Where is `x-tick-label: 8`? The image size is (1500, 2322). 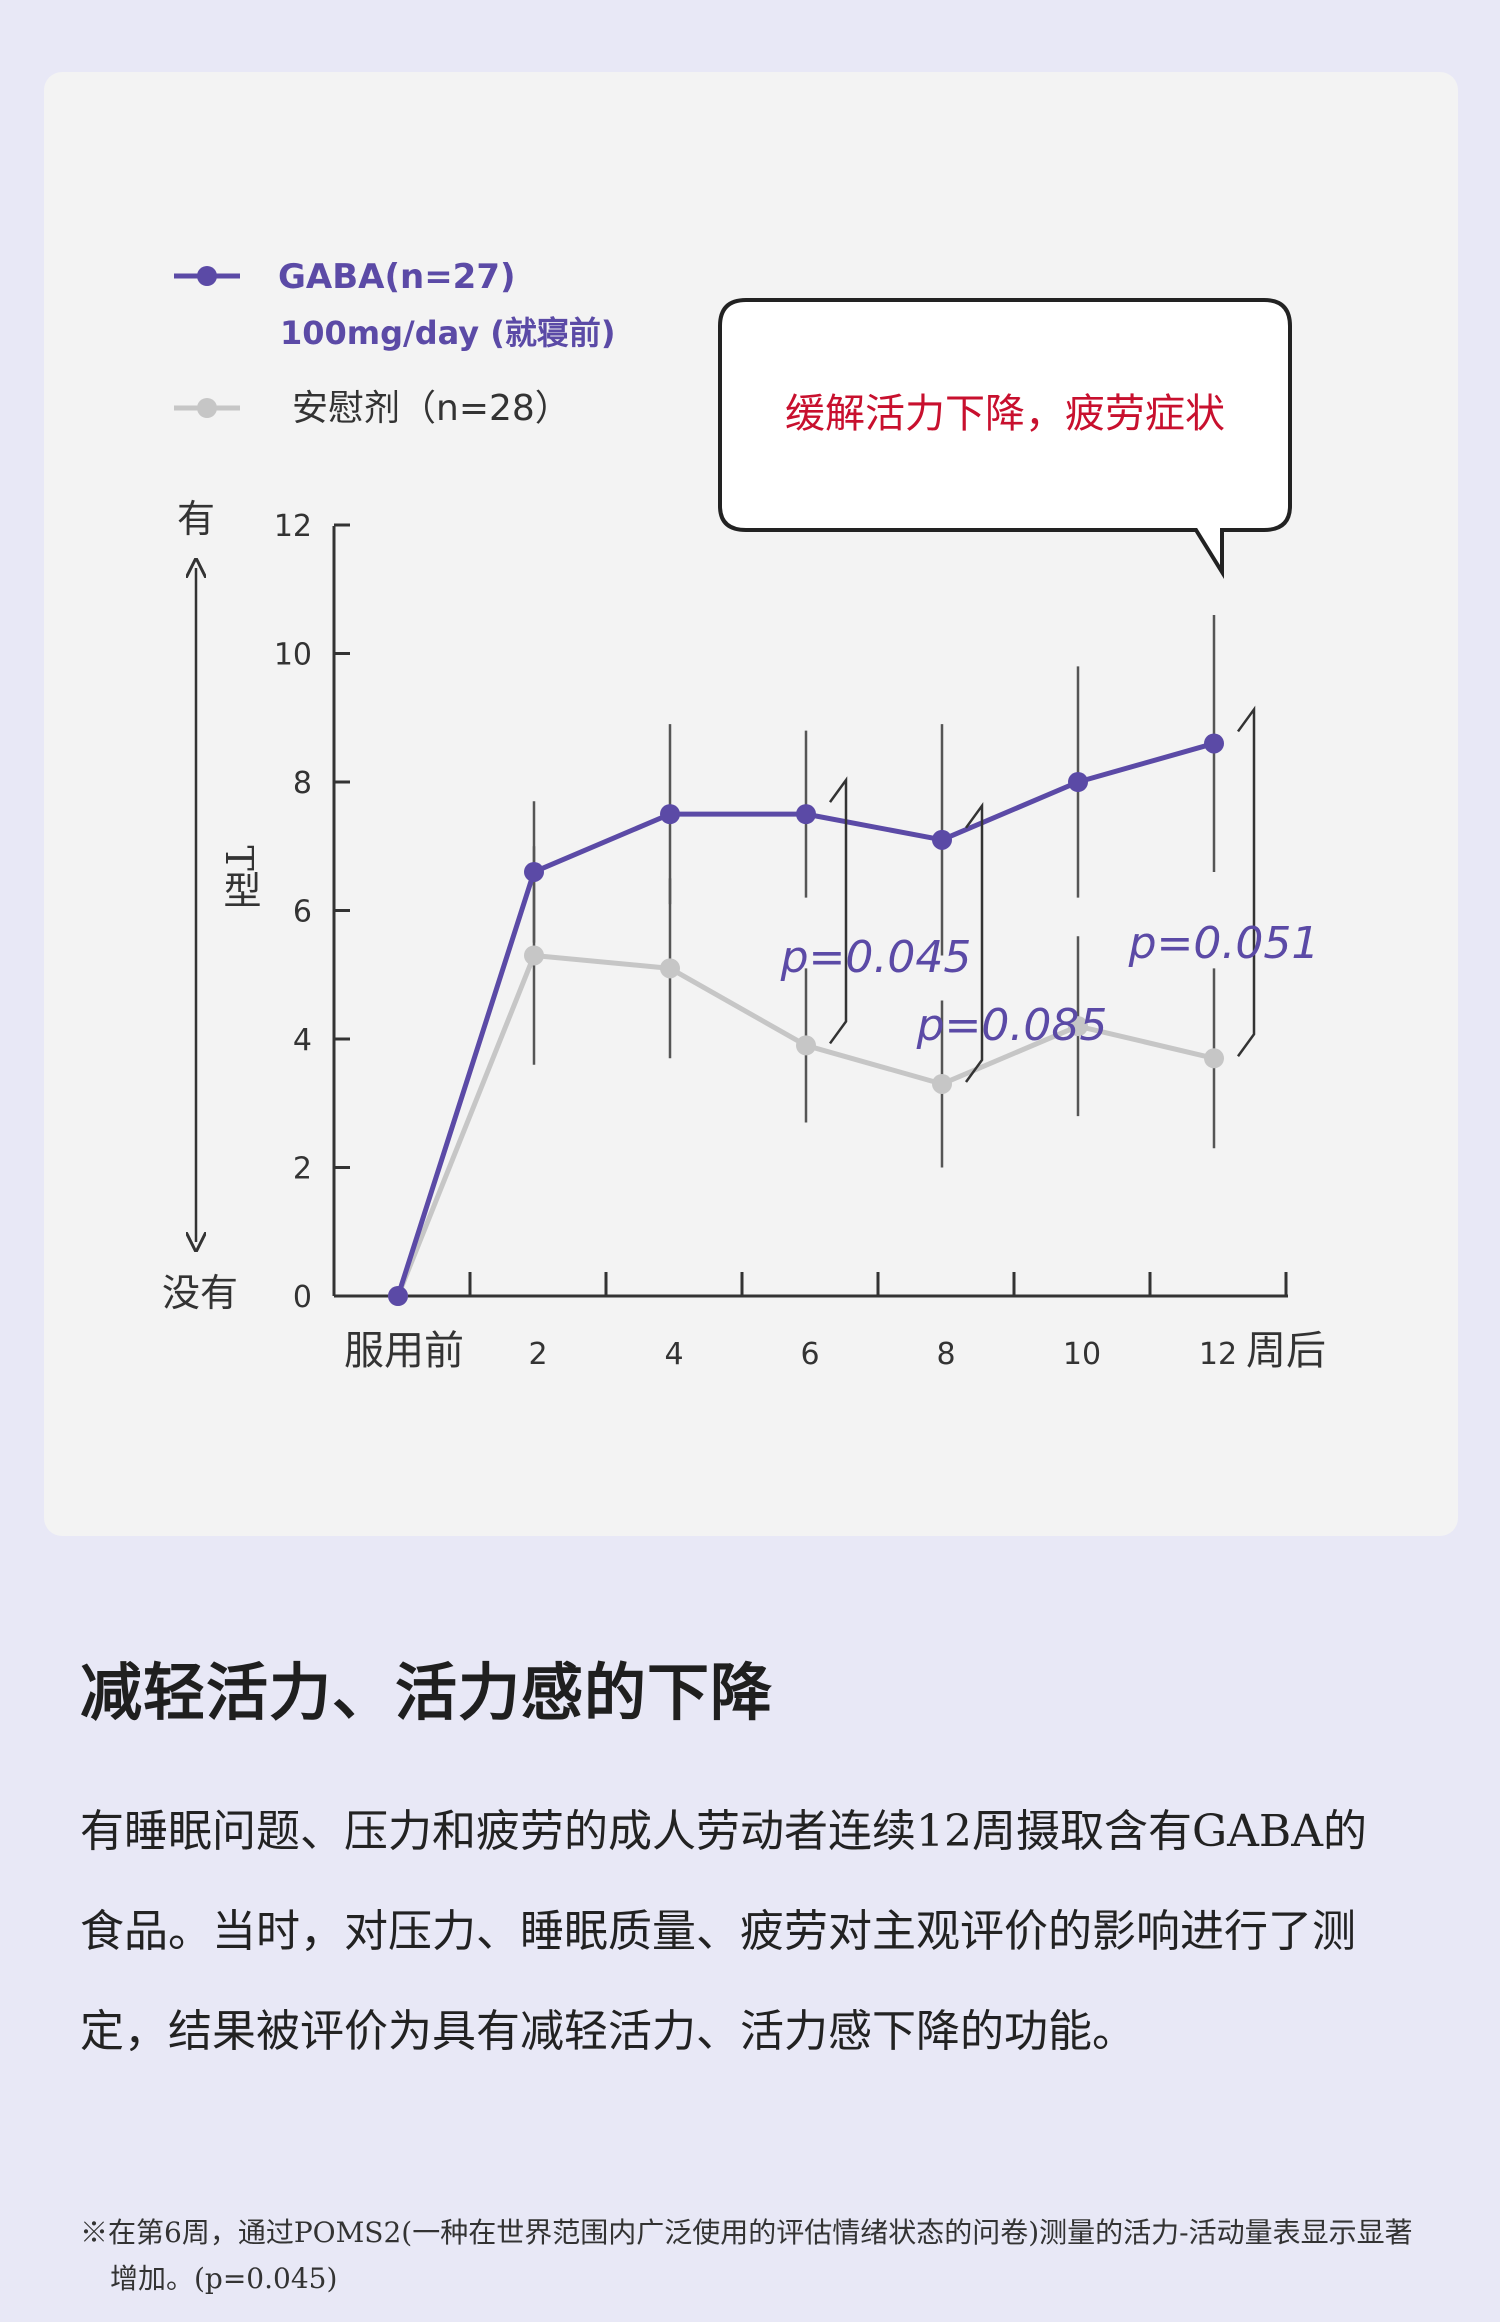
x-tick-label: 8 is located at coordinates (945, 1354).